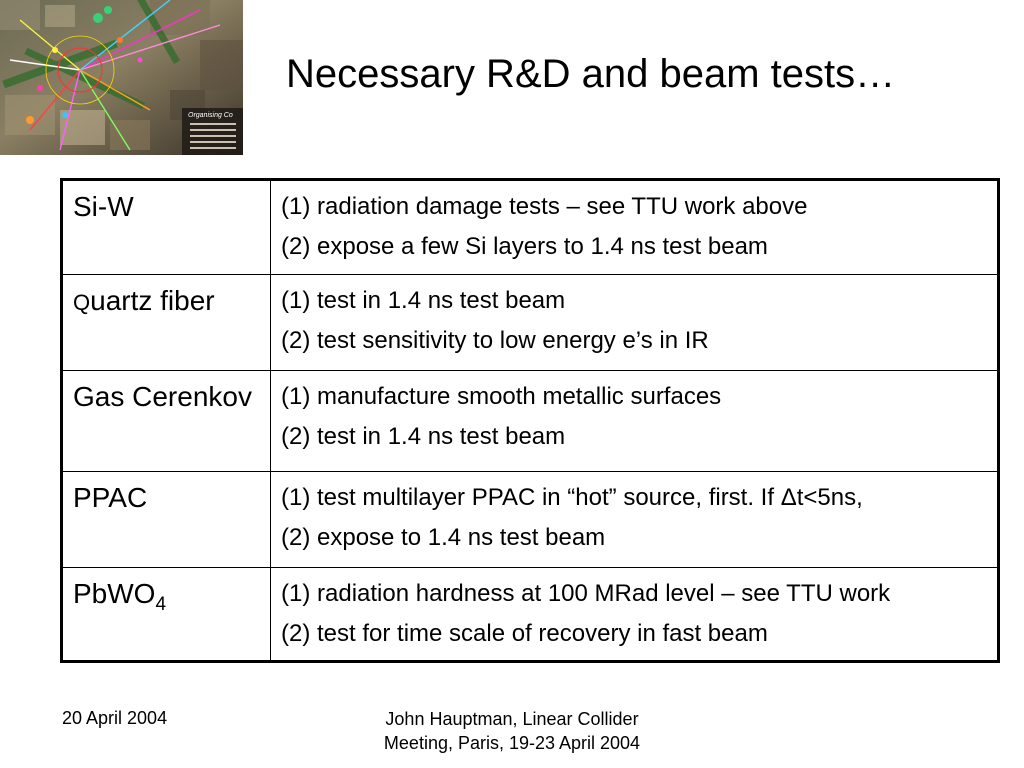  I want to click on detector-label: Quartz fiber, so click(166, 322).